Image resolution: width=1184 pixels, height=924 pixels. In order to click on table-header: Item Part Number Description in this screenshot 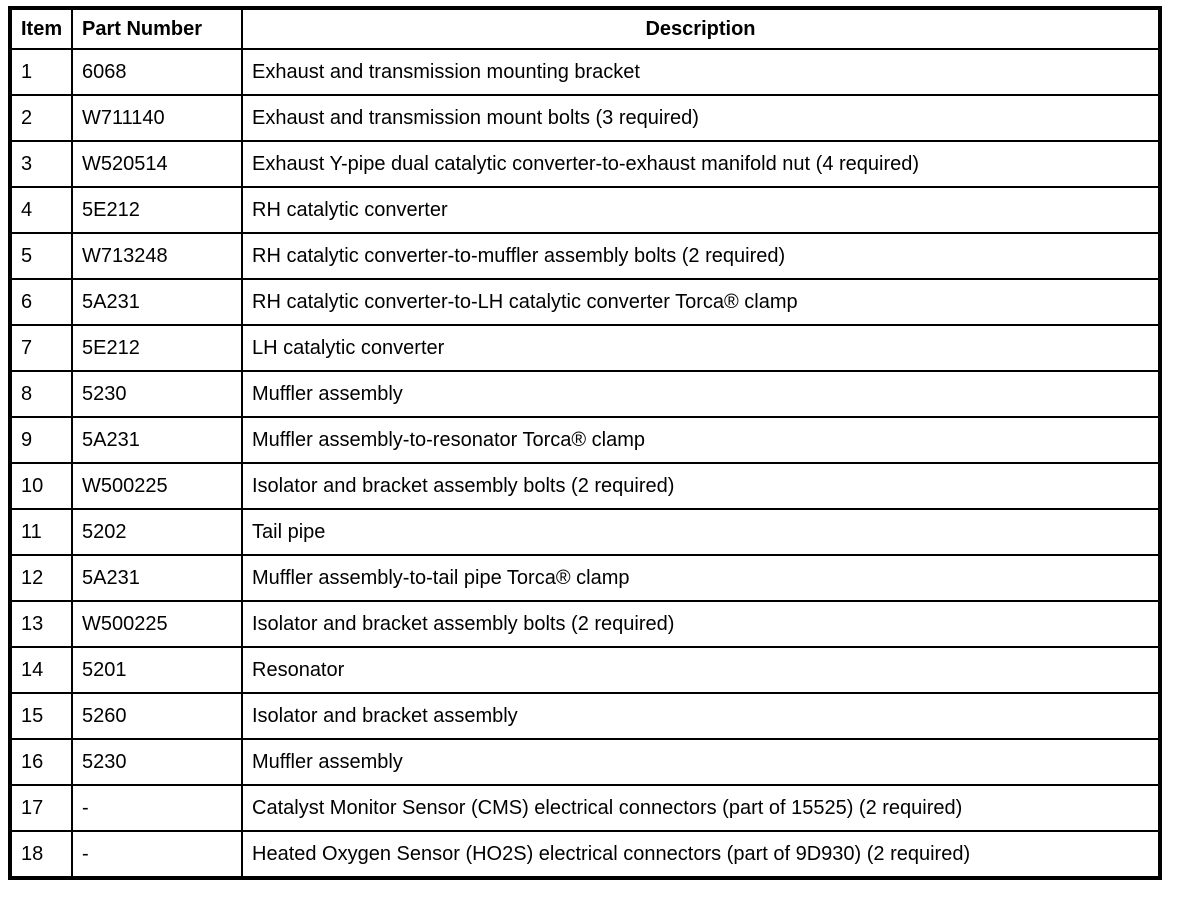, I will do `click(585, 28)`.